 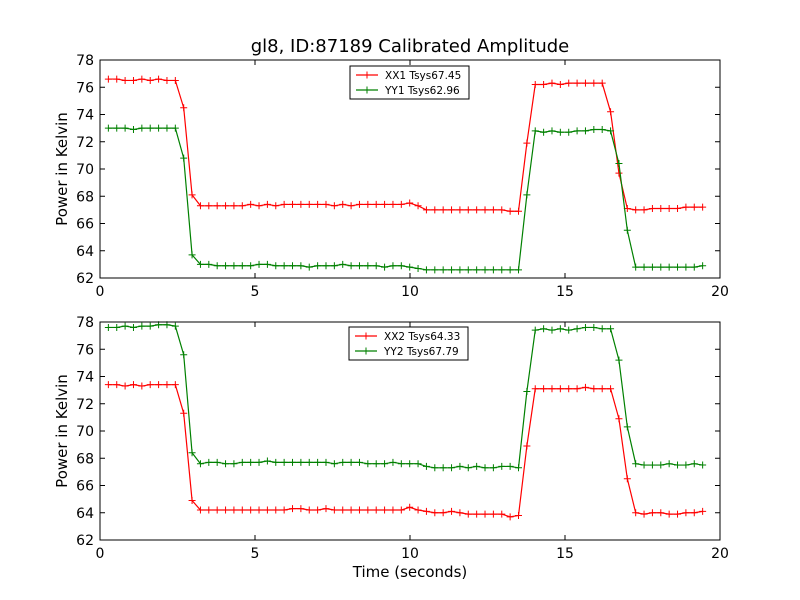 What do you see at coordinates (62, 169) in the screenshot?
I see `top-y-axis-label: Power in Kelvin` at bounding box center [62, 169].